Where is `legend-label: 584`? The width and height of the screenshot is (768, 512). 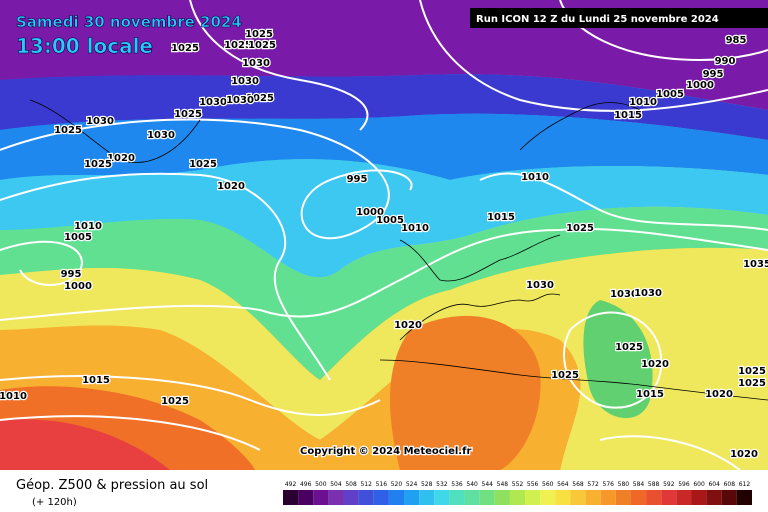
legend-label: 584 is located at coordinates (639, 484).